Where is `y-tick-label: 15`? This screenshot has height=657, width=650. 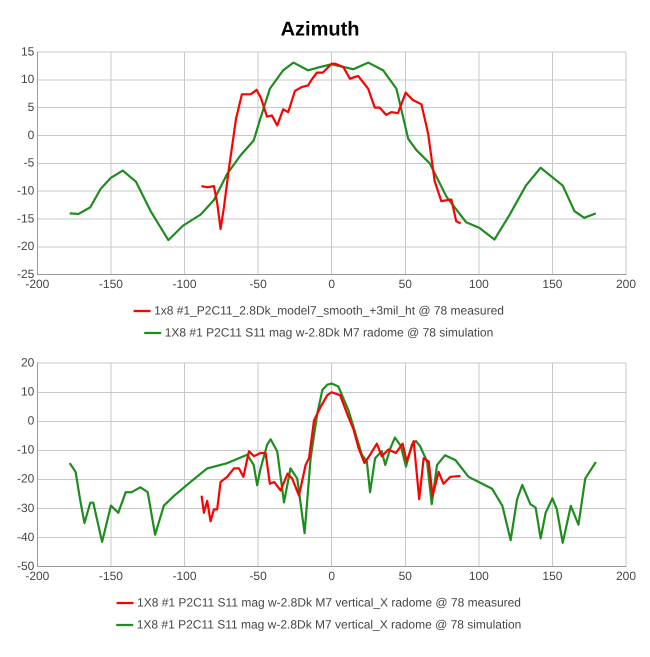 y-tick-label: 15 is located at coordinates (27, 51).